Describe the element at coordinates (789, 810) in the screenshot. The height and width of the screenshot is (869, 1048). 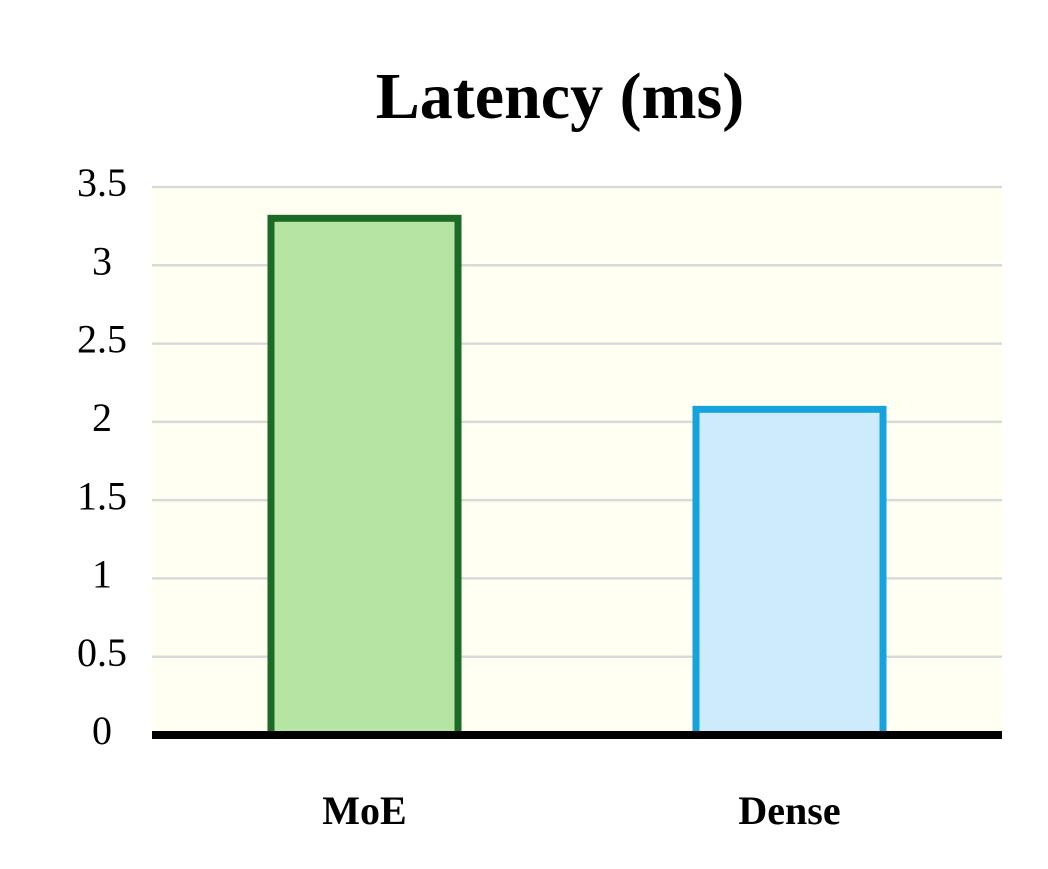
I see `x-tick-label: Dense` at that location.